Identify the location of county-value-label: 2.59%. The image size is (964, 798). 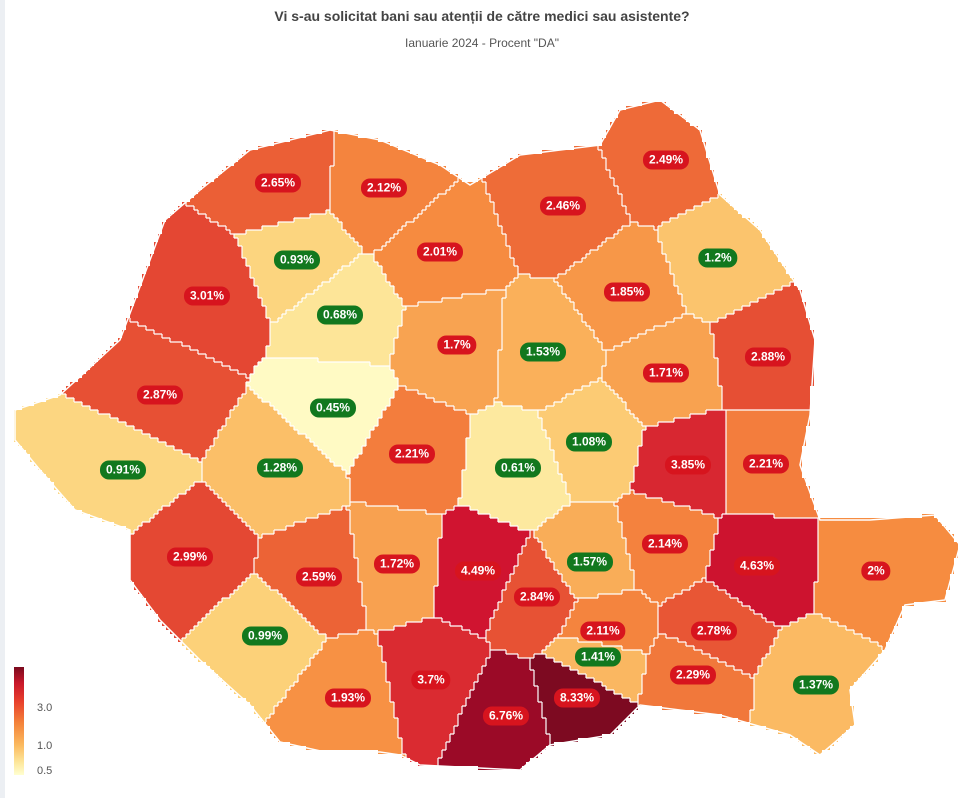
(319, 577).